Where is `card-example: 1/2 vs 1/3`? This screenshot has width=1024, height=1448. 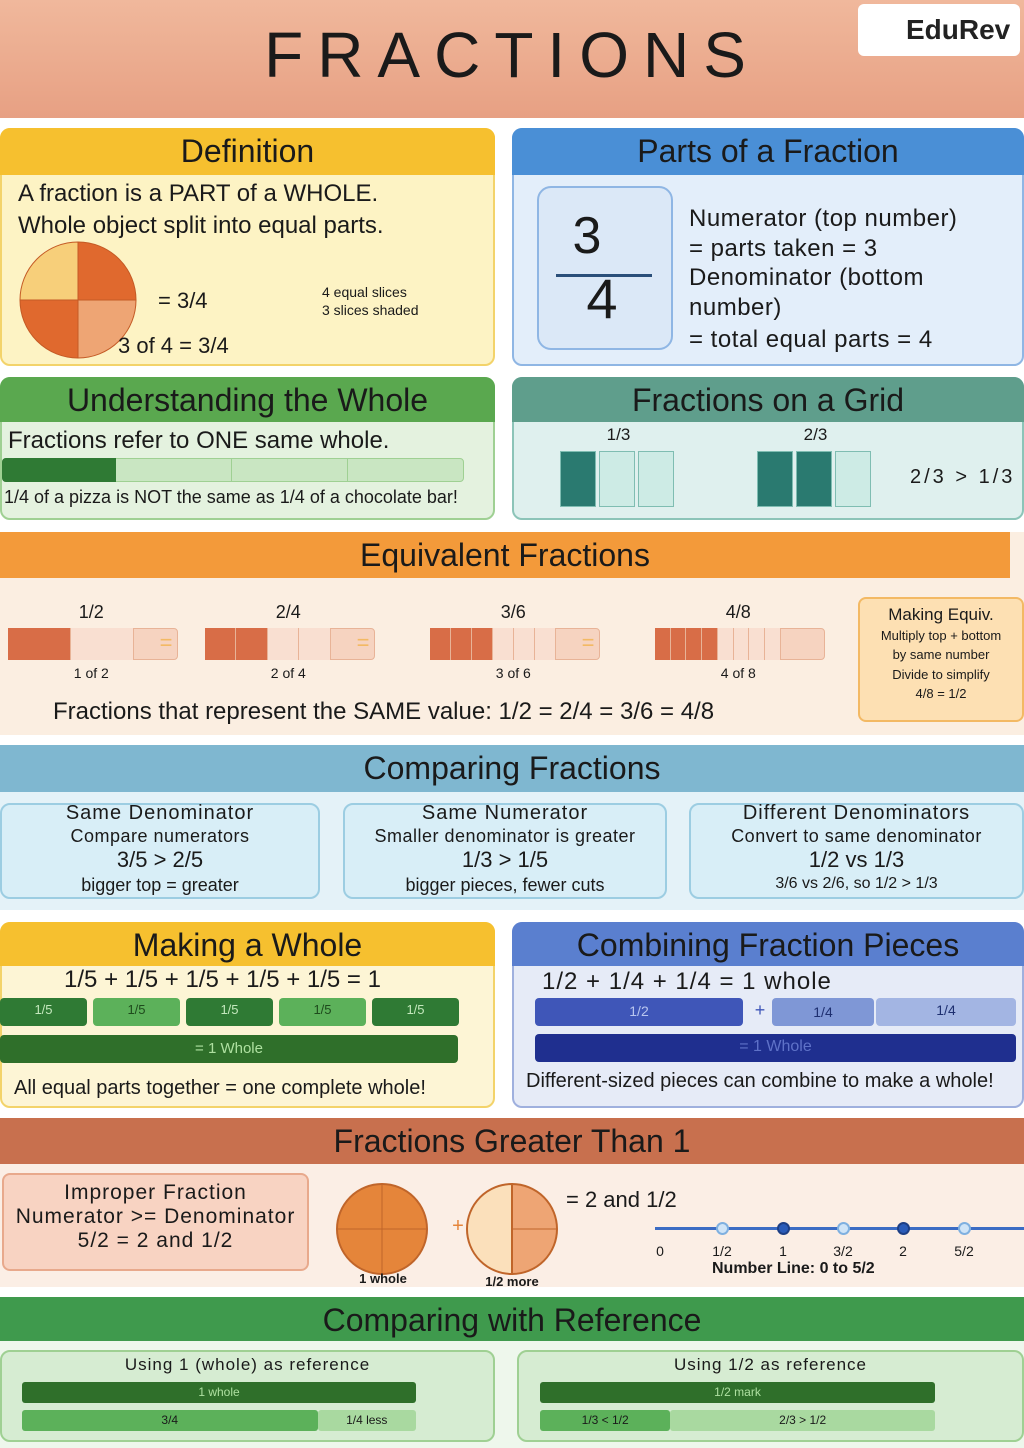 card-example: 1/2 vs 1/3 is located at coordinates (856, 859).